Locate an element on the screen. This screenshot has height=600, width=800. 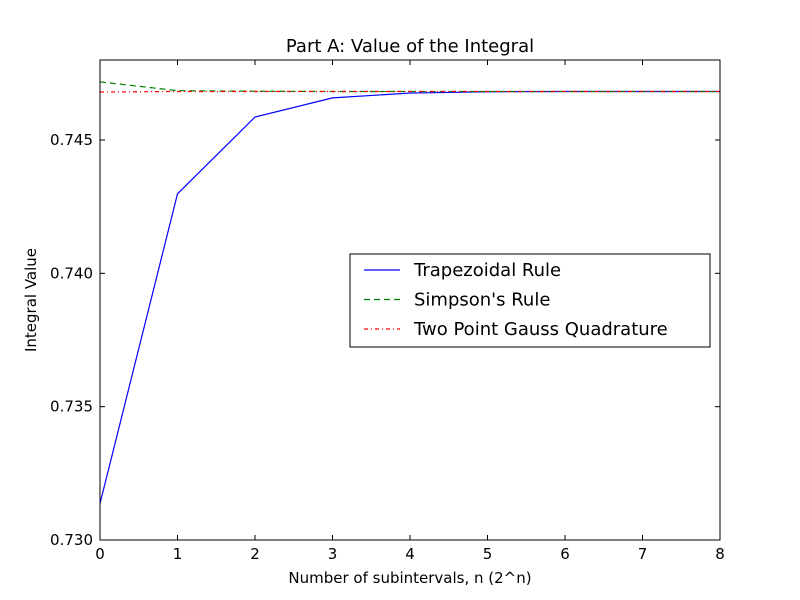
x-tick-label: 8 is located at coordinates (720, 554).